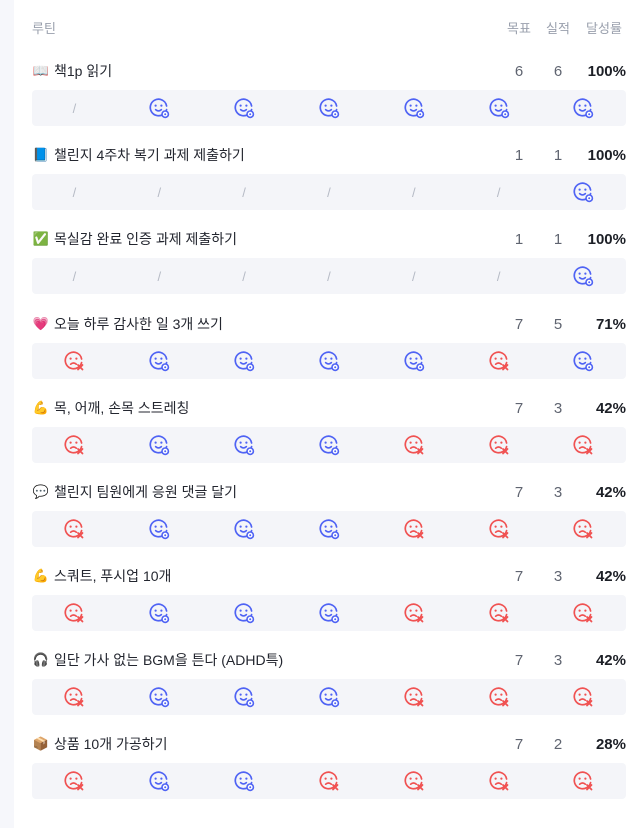 Image resolution: width=640 pixels, height=828 pixels. I want to click on routine-title-row: 💪 스쿼트, 푸시업 10개 7 3 42%, so click(329, 576).